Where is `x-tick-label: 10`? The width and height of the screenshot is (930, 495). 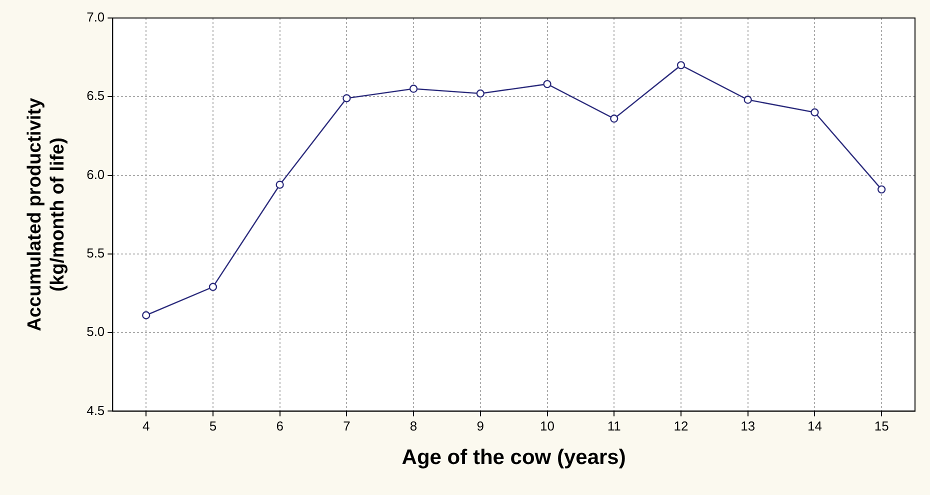
x-tick-label: 10 is located at coordinates (547, 426).